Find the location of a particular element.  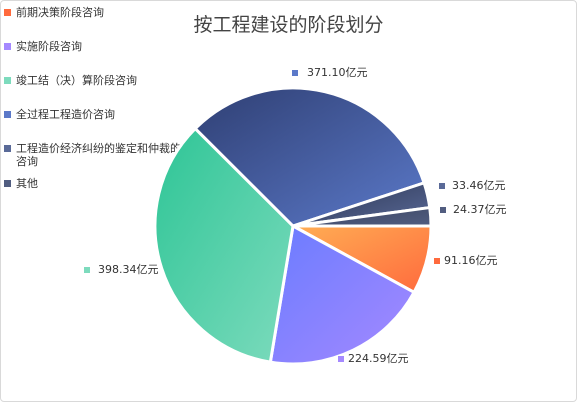

legend-label: 实施阶段咨询 is located at coordinates (49, 46).